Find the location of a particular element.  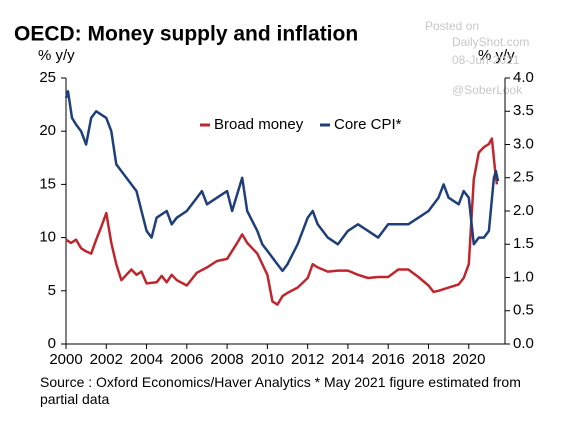

watermark: 08-Jun-2021 is located at coordinates (486, 60).